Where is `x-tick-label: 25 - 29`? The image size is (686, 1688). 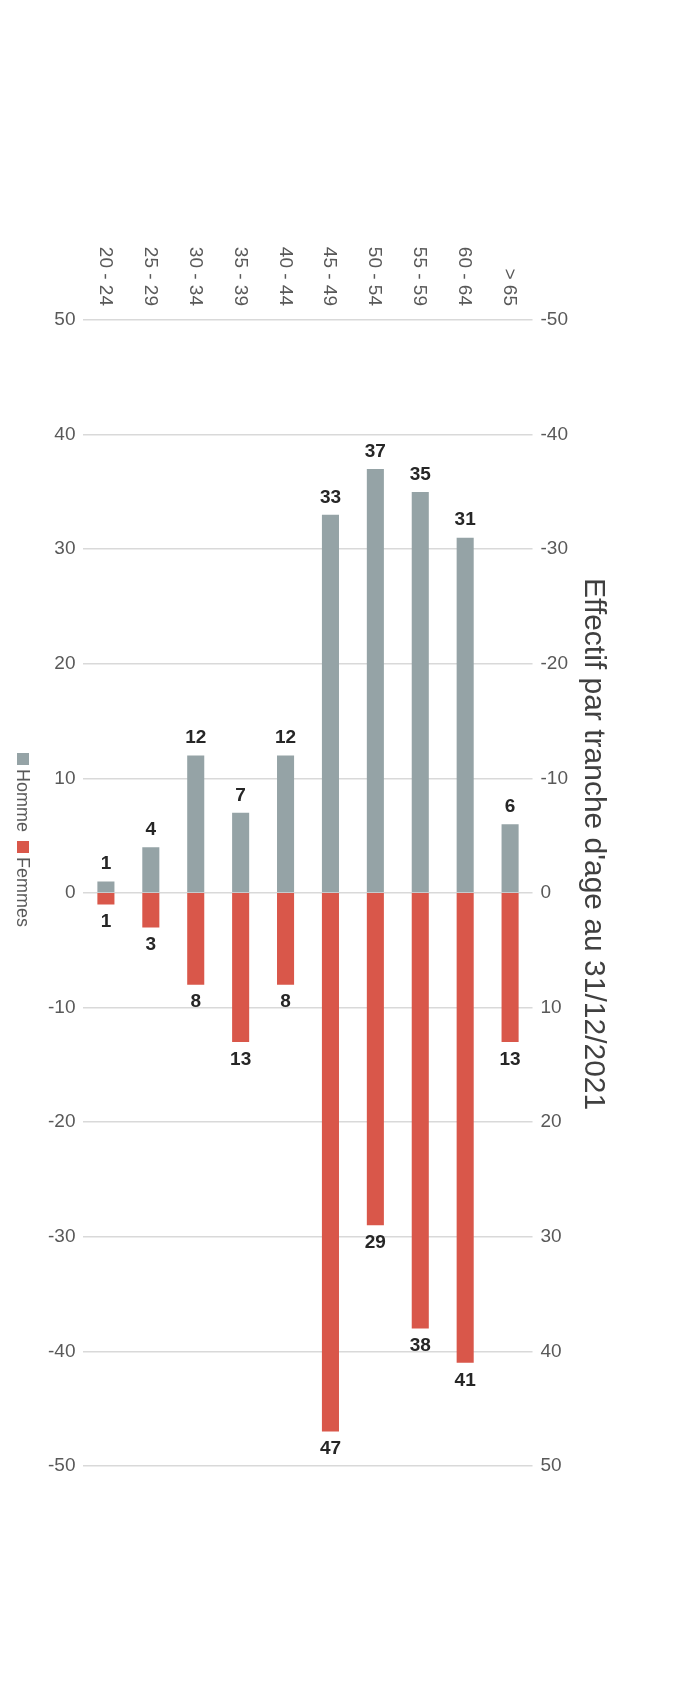
x-tick-label: 25 - 29 is located at coordinates (150, 276).